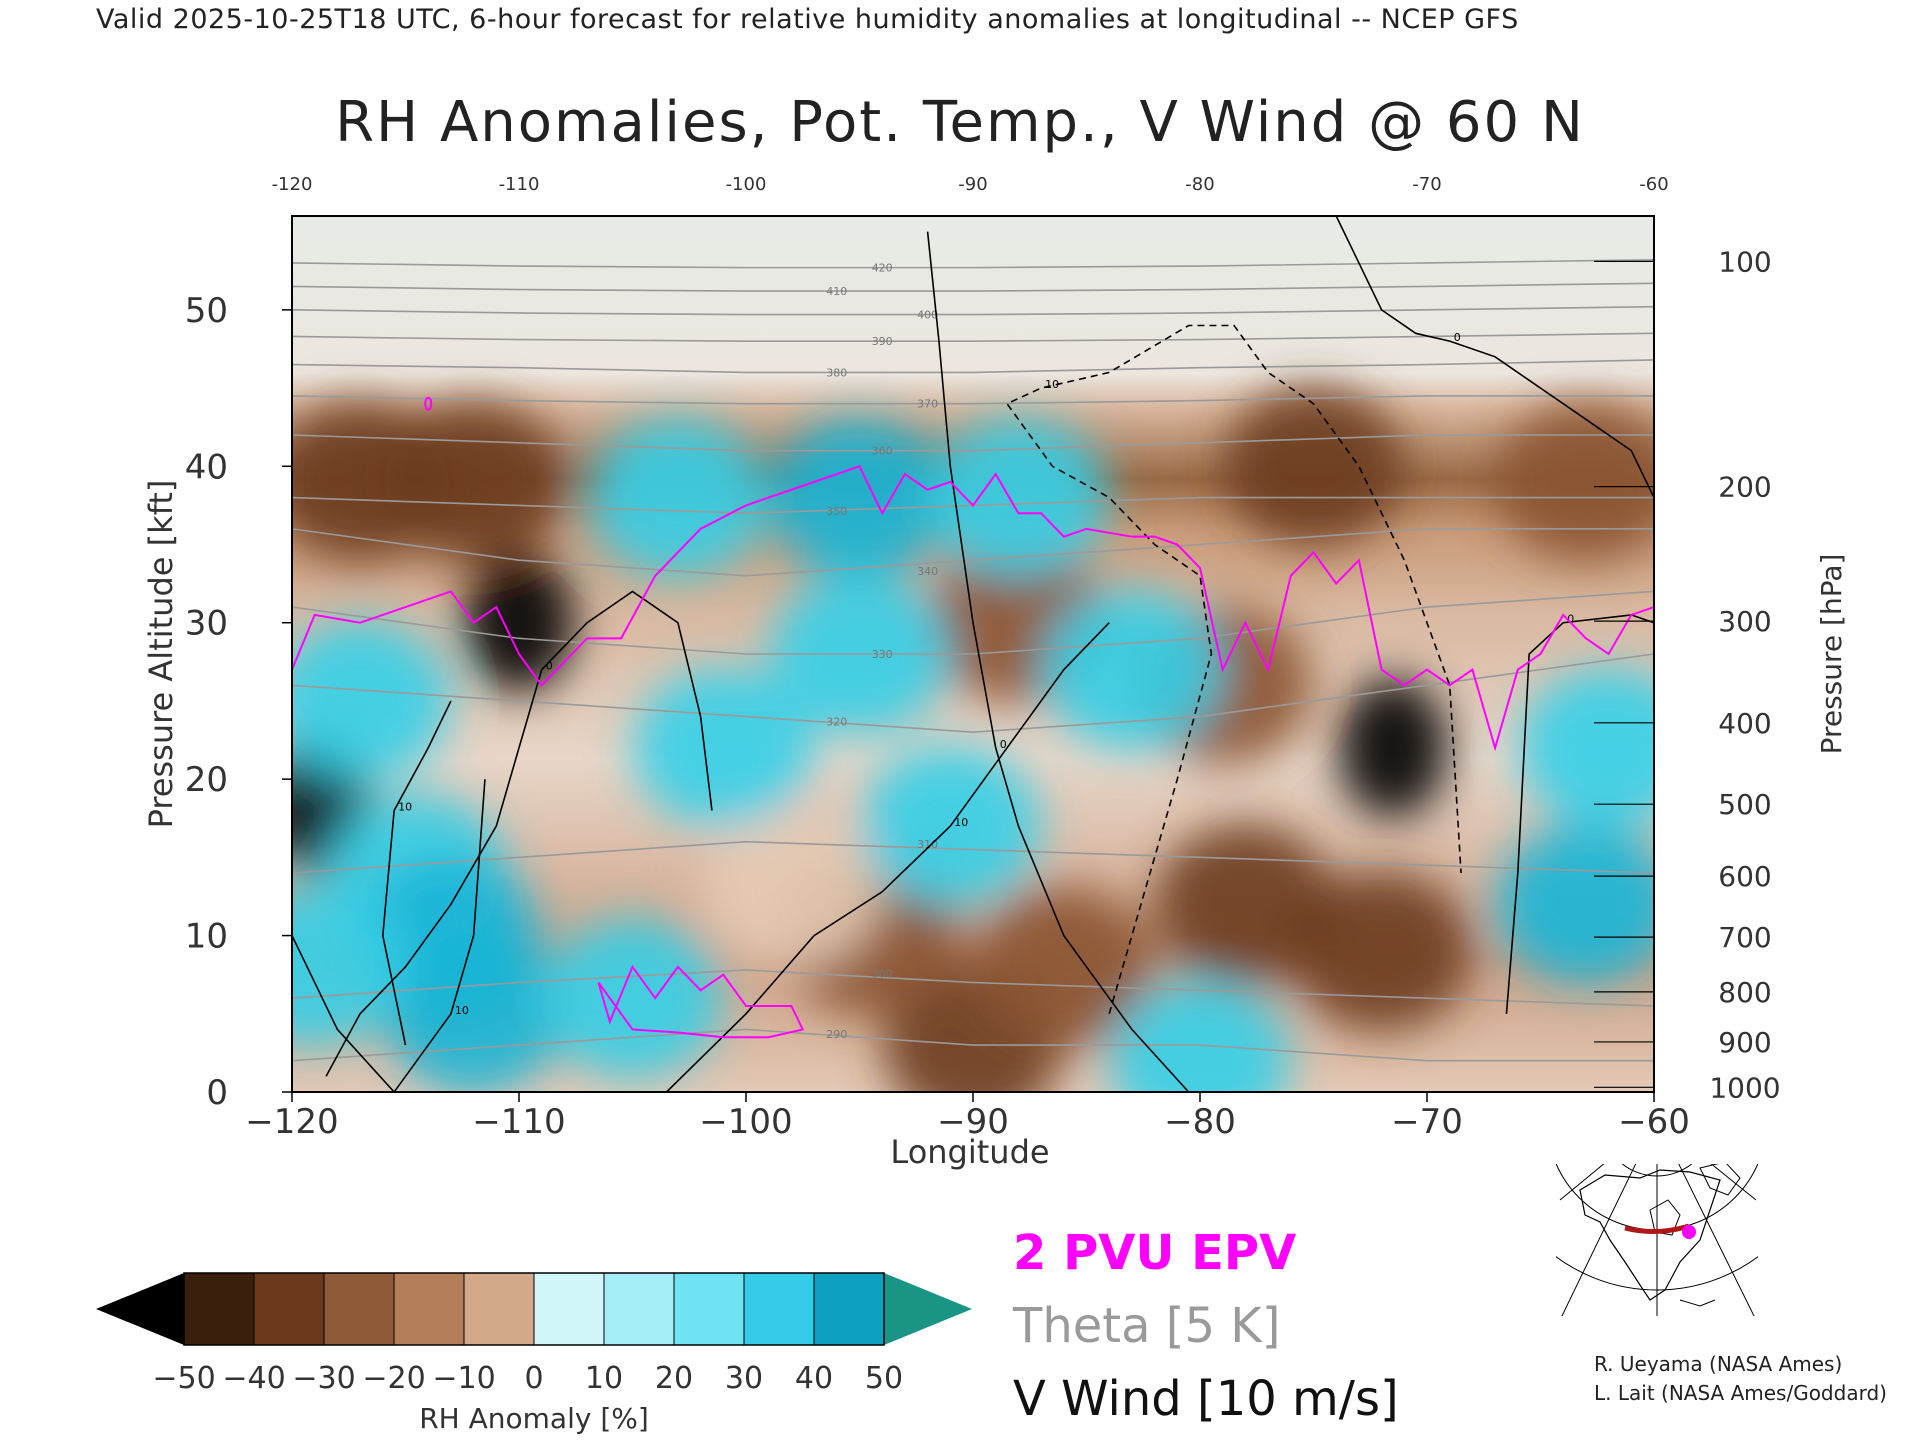 Image resolution: width=1920 pixels, height=1440 pixels. I want to click on legend-epv: 2 PVU EPV, so click(1155, 1253).